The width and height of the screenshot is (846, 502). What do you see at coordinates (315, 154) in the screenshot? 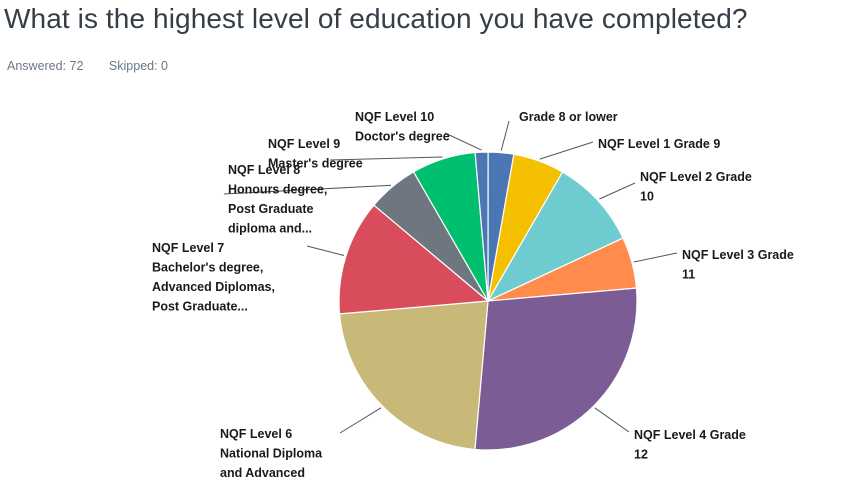
I see `slice-label: NQF Level 9 Master's degree` at bounding box center [315, 154].